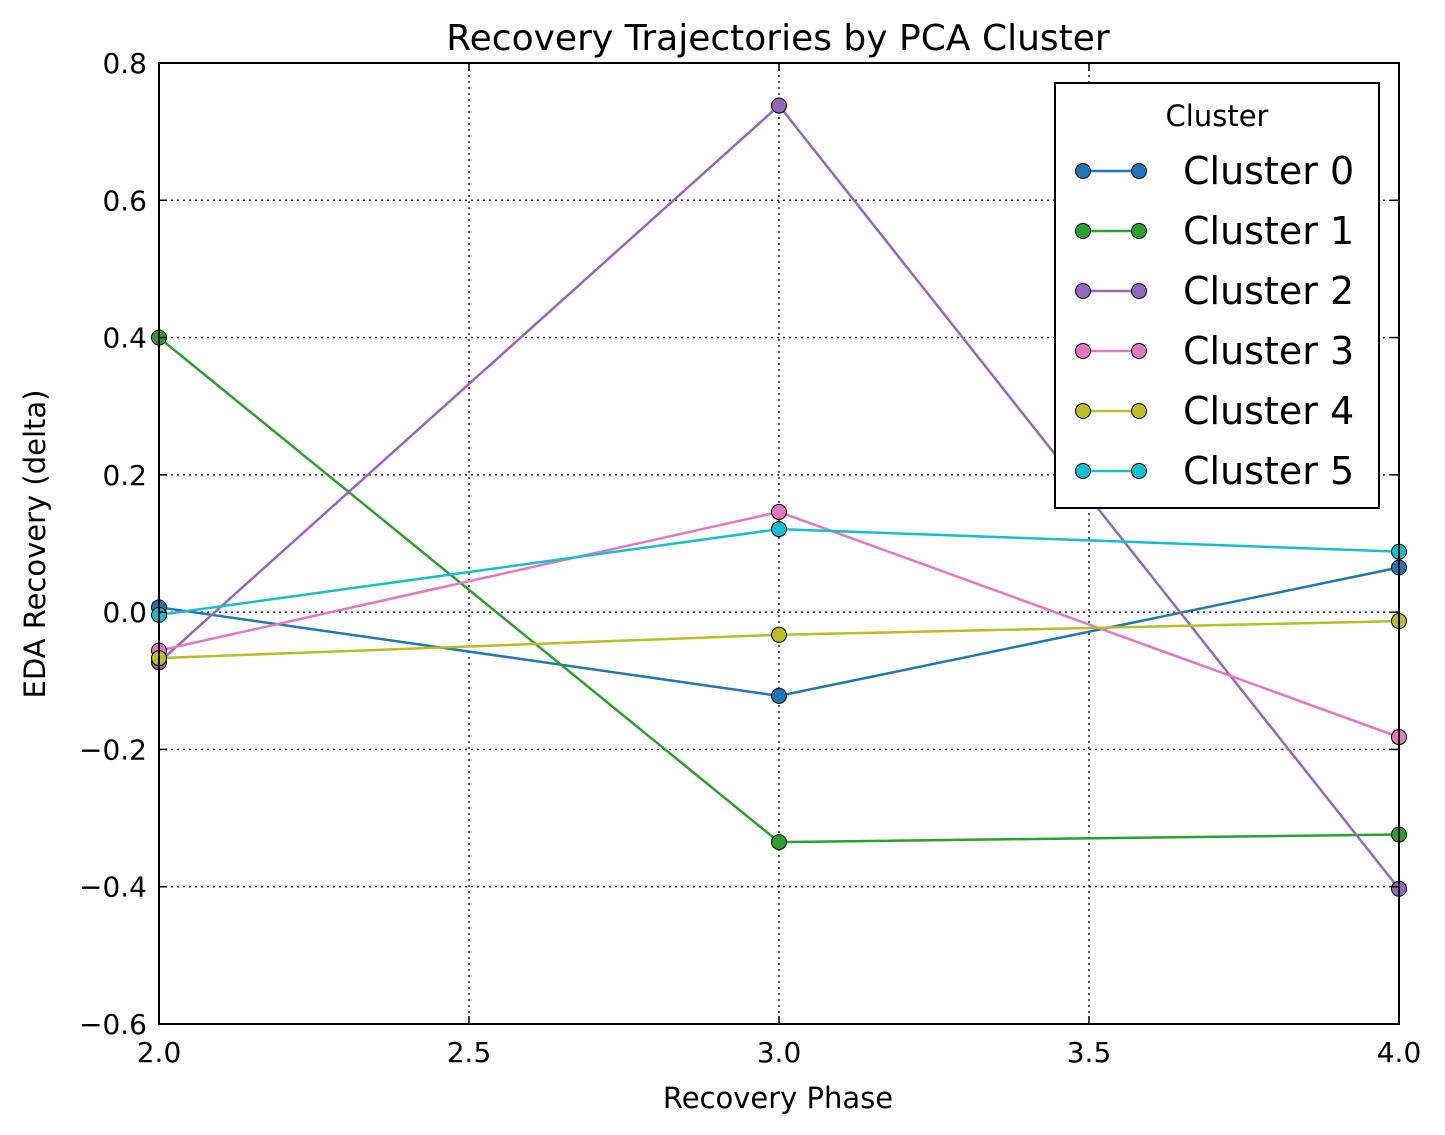 Image resolution: width=1445 pixels, height=1135 pixels. I want to click on chart-title: Recovery Trajectories by PCA Cluster, so click(778, 38).